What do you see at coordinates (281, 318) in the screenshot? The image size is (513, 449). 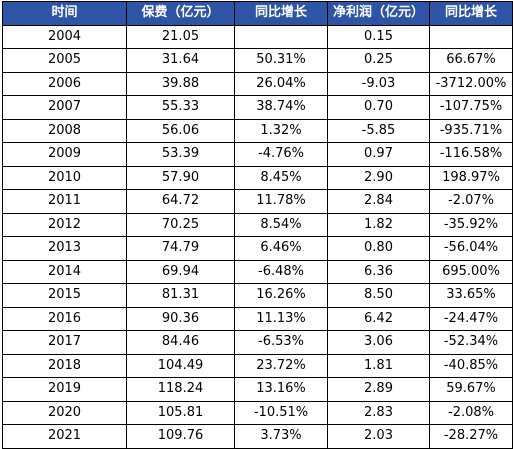 I see `cell-premium-growth: 11.13%` at bounding box center [281, 318].